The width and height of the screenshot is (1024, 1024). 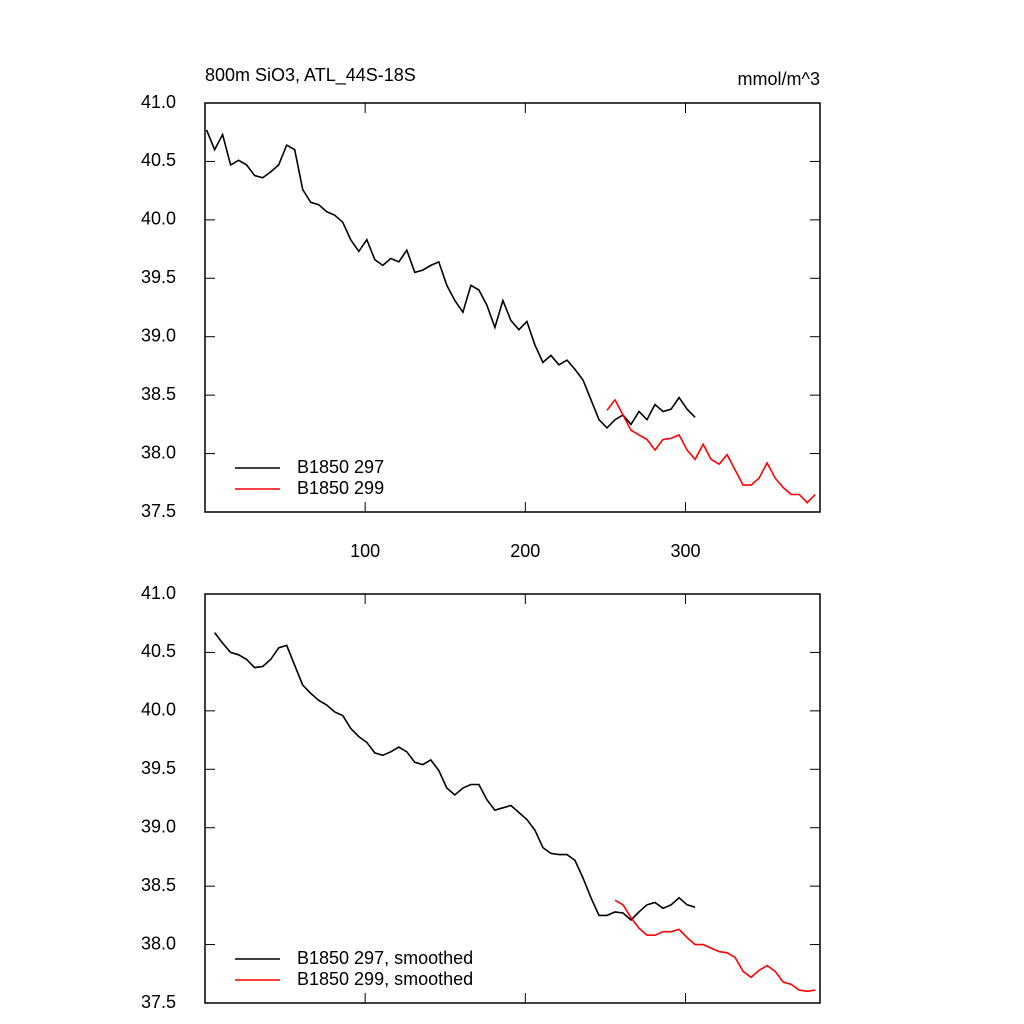 What do you see at coordinates (685, 551) in the screenshot?
I see `x-tick-label: 300` at bounding box center [685, 551].